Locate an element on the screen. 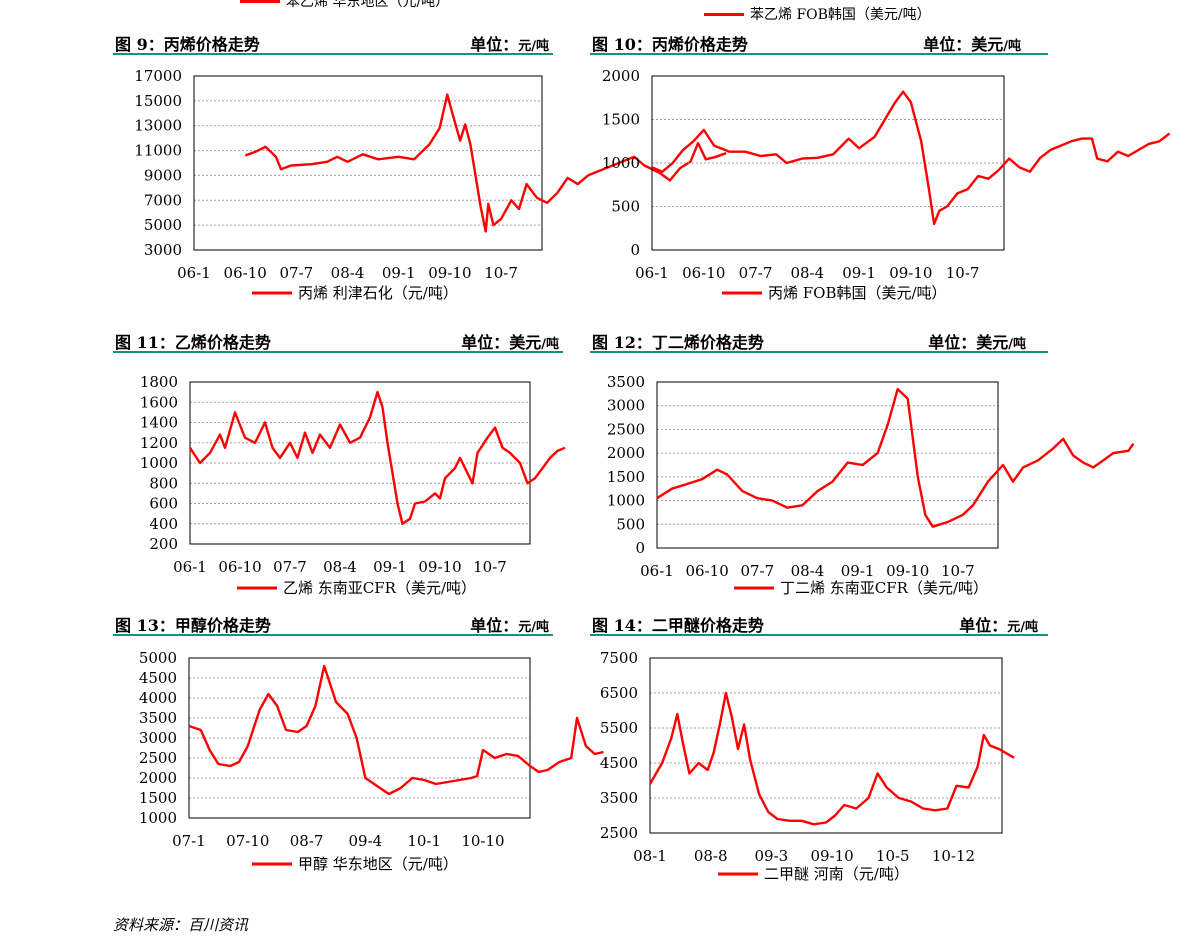 Image resolution: width=1190 pixels, height=948 pixels. legend-line is located at coordinates (260, 1).